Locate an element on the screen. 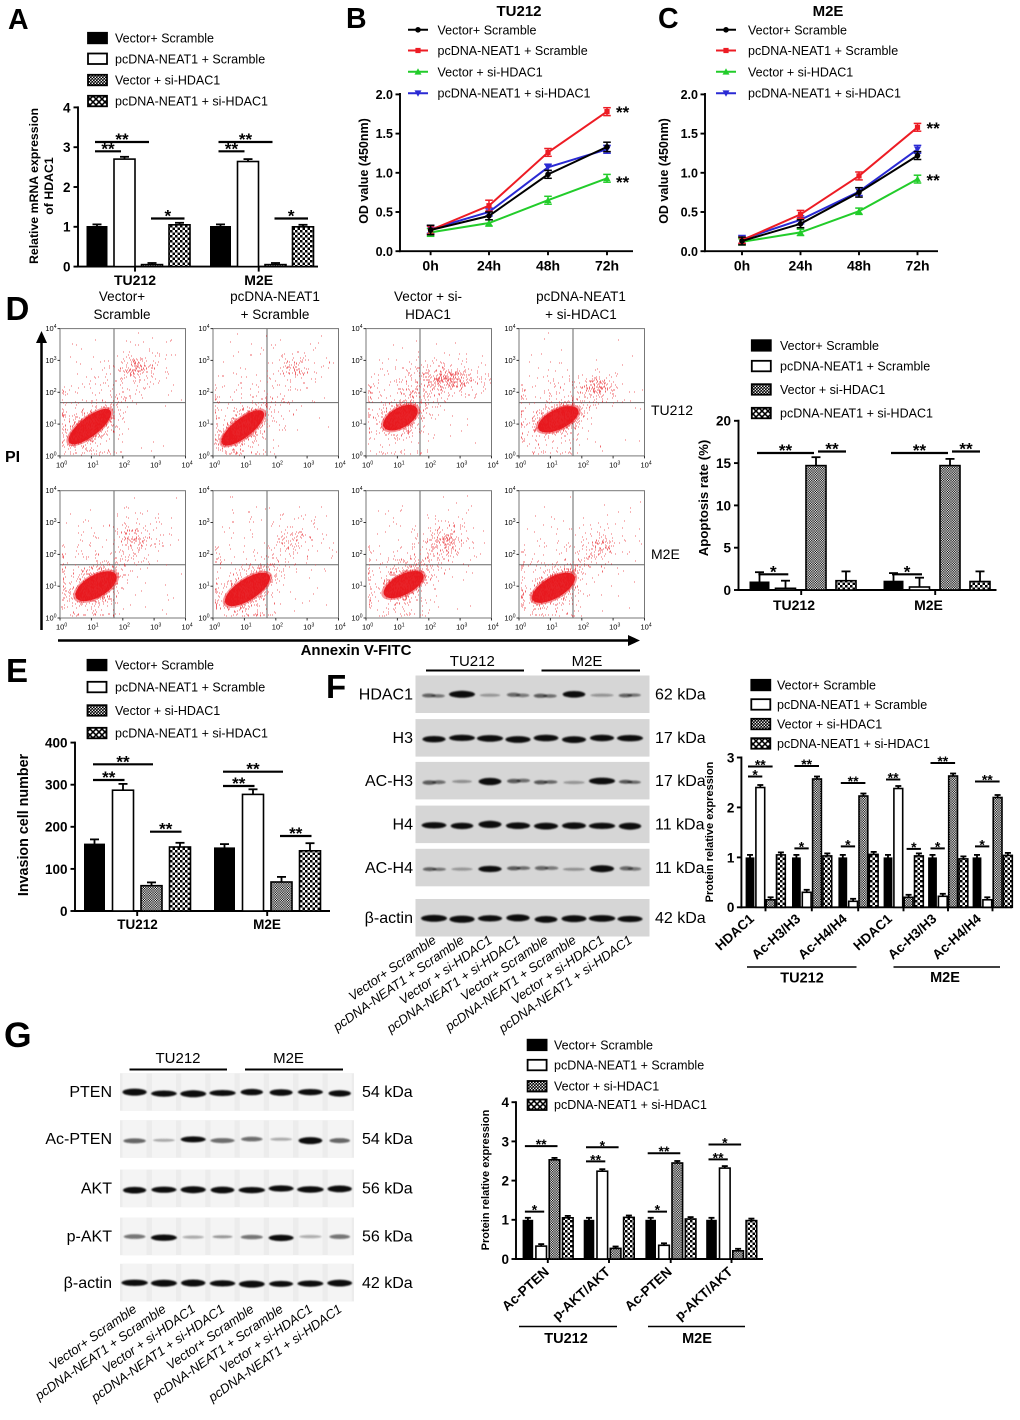 The image size is (1020, 1420). svg-text: 72h is located at coordinates (917, 266).